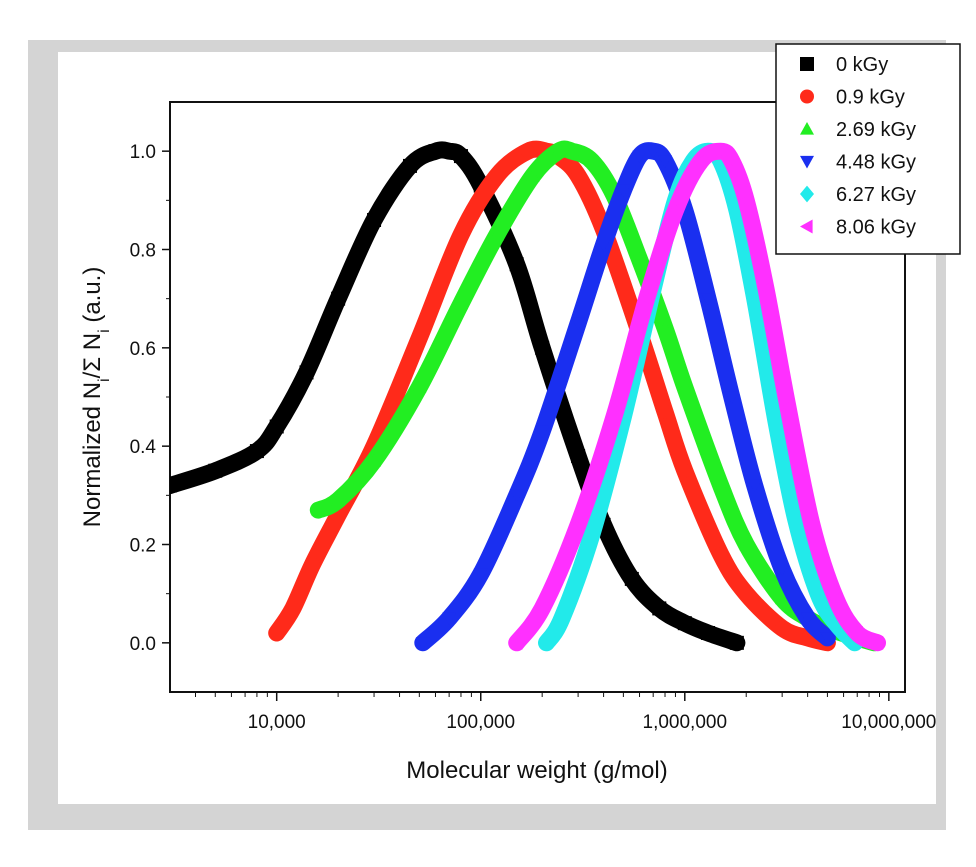  Describe the element at coordinates (685, 722) in the screenshot. I see `x-tick-label: 1,000,000` at that location.